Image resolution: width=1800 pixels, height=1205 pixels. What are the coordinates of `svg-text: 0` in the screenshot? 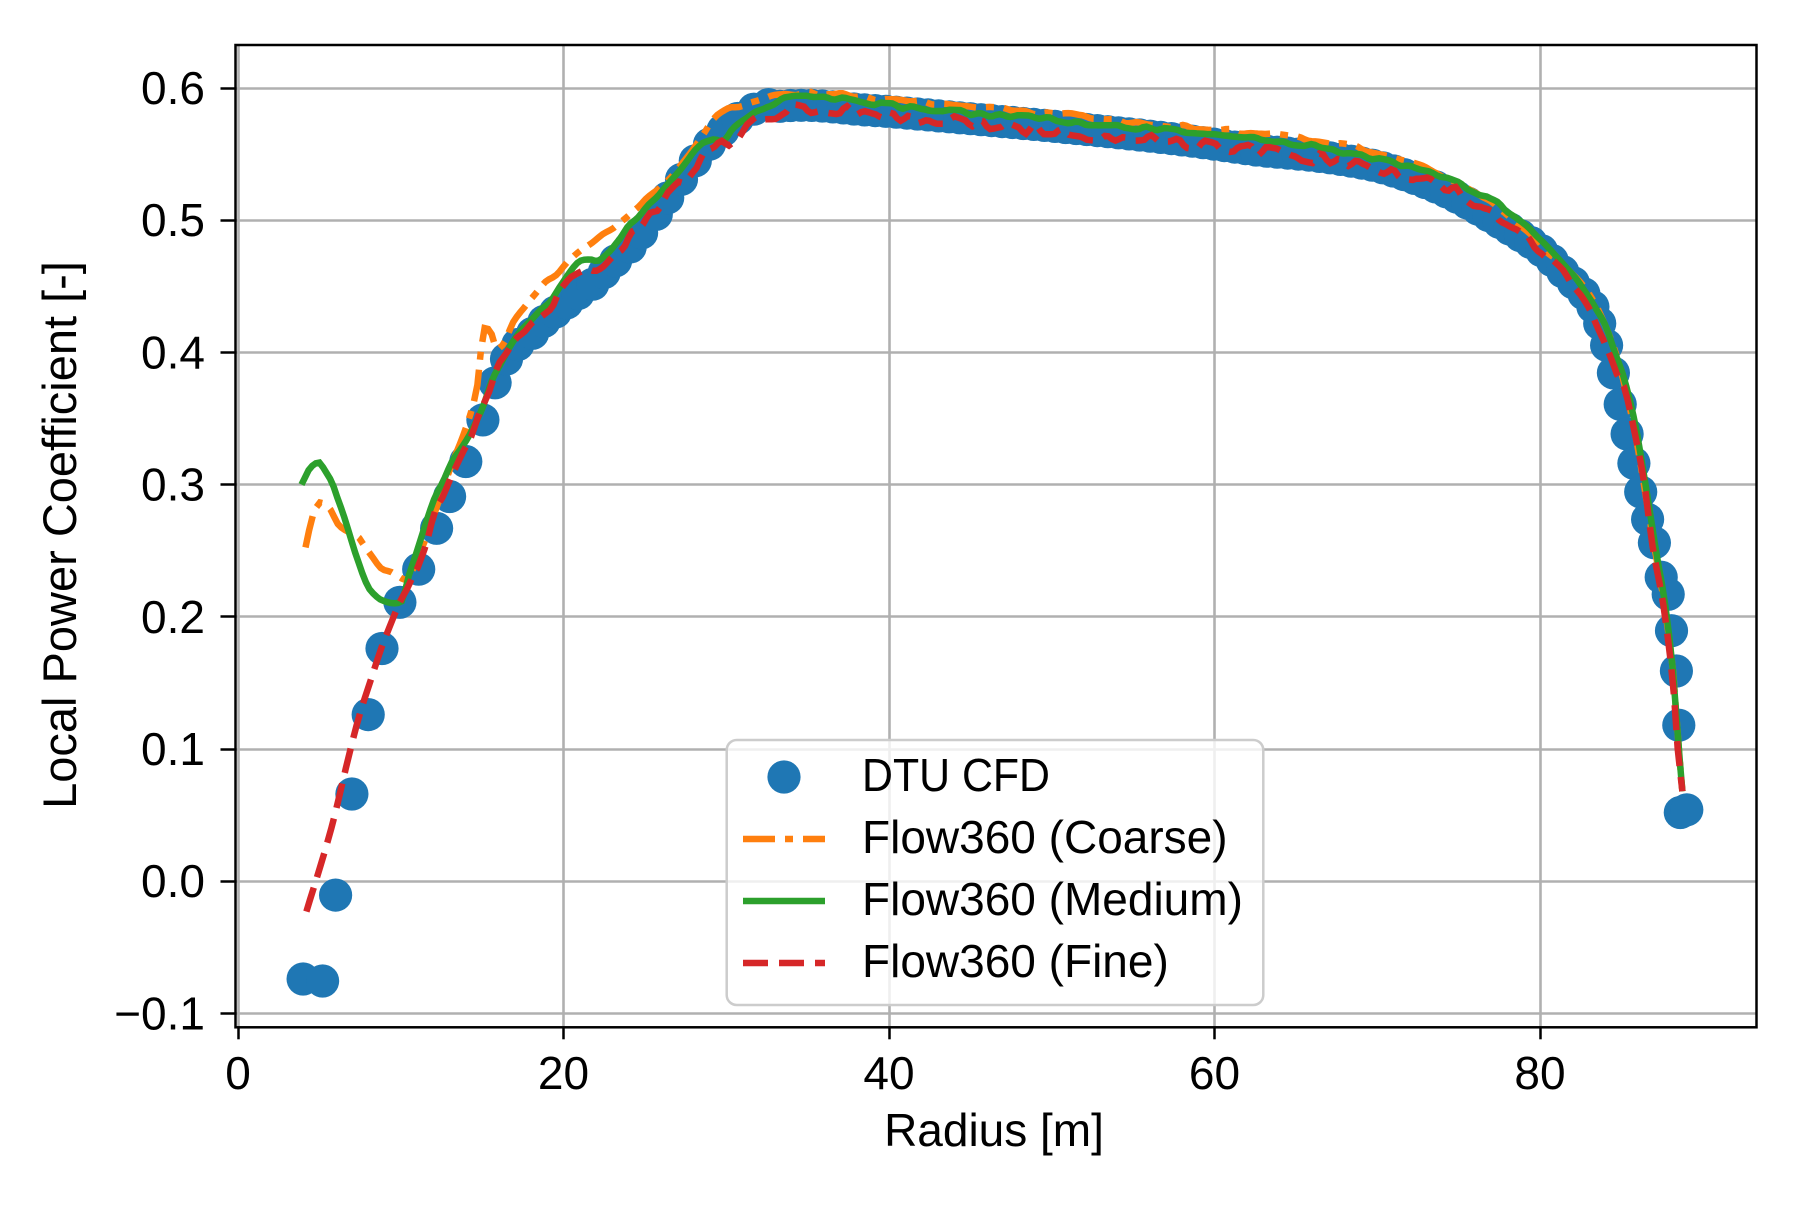 It's located at (238, 1073).